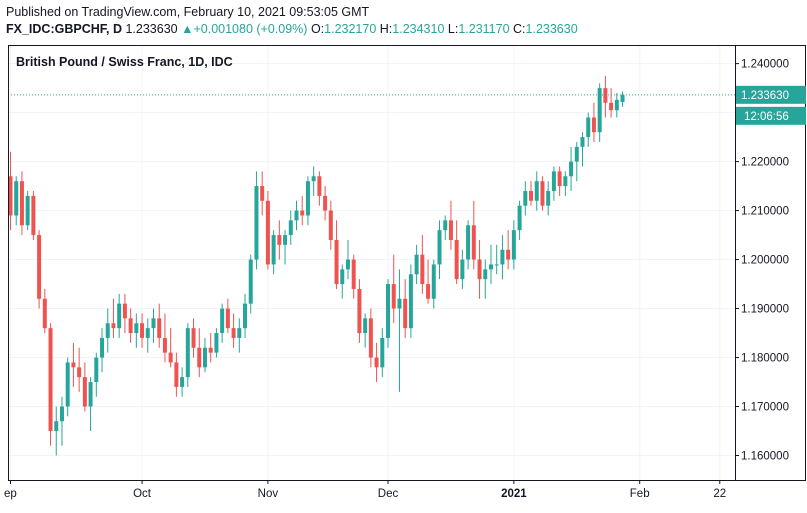 Image resolution: width=807 pixels, height=513 pixels. I want to click on last-price-tag, so click(771, 94).